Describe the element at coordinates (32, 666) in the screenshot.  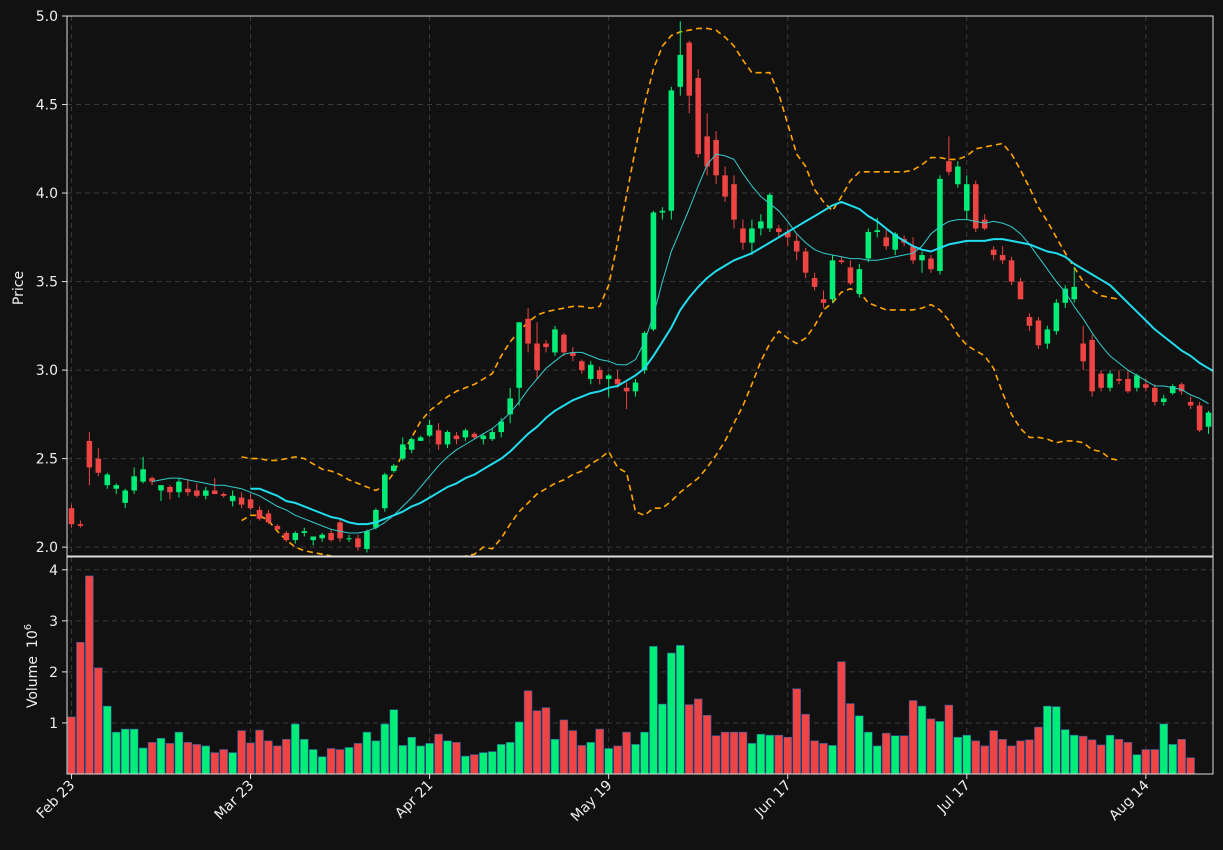
I see `volume-axis-label: Volume106` at that location.